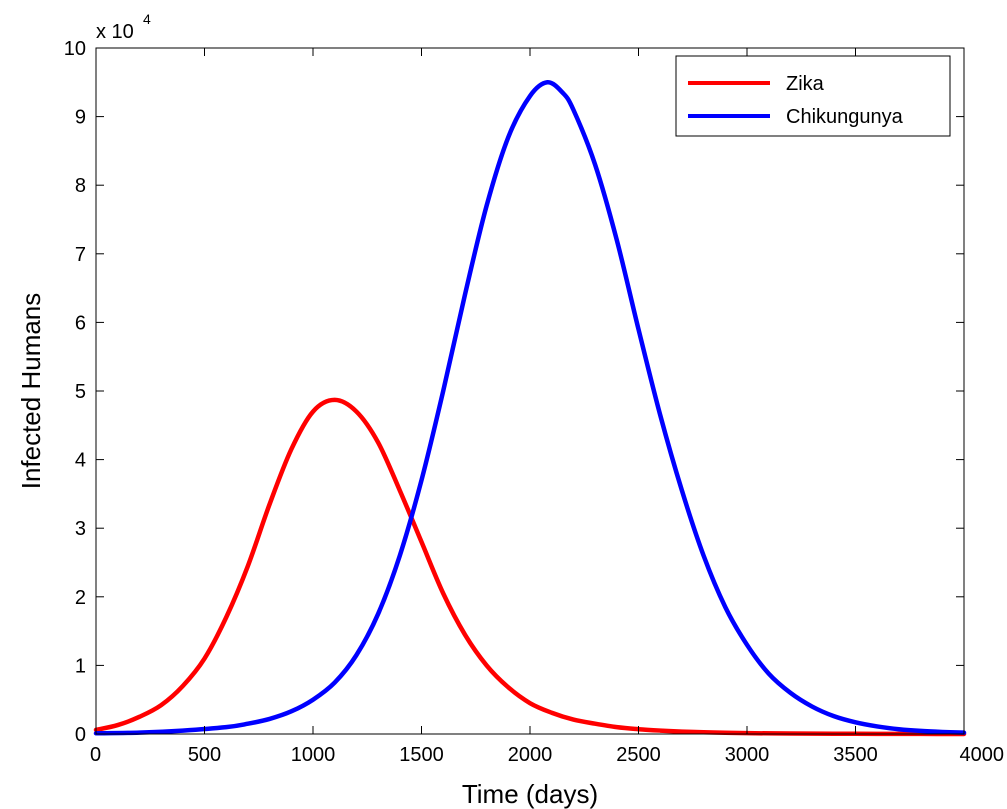  Describe the element at coordinates (31, 391) in the screenshot. I see `y-axis-label: Infected Humans` at that location.